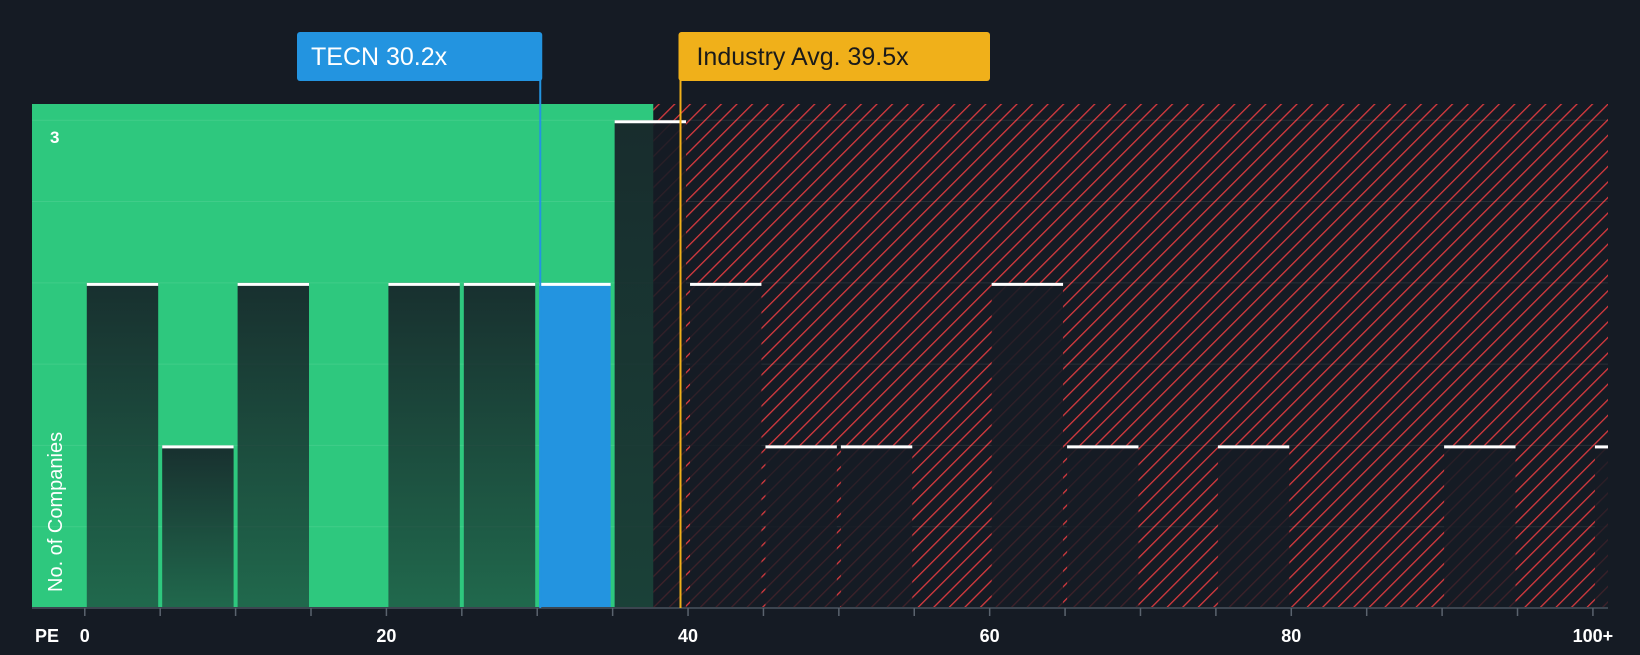 Image resolution: width=1640 pixels, height=655 pixels. I want to click on industry-avg-callout: Industry Avg. 39.5x, so click(834, 56).